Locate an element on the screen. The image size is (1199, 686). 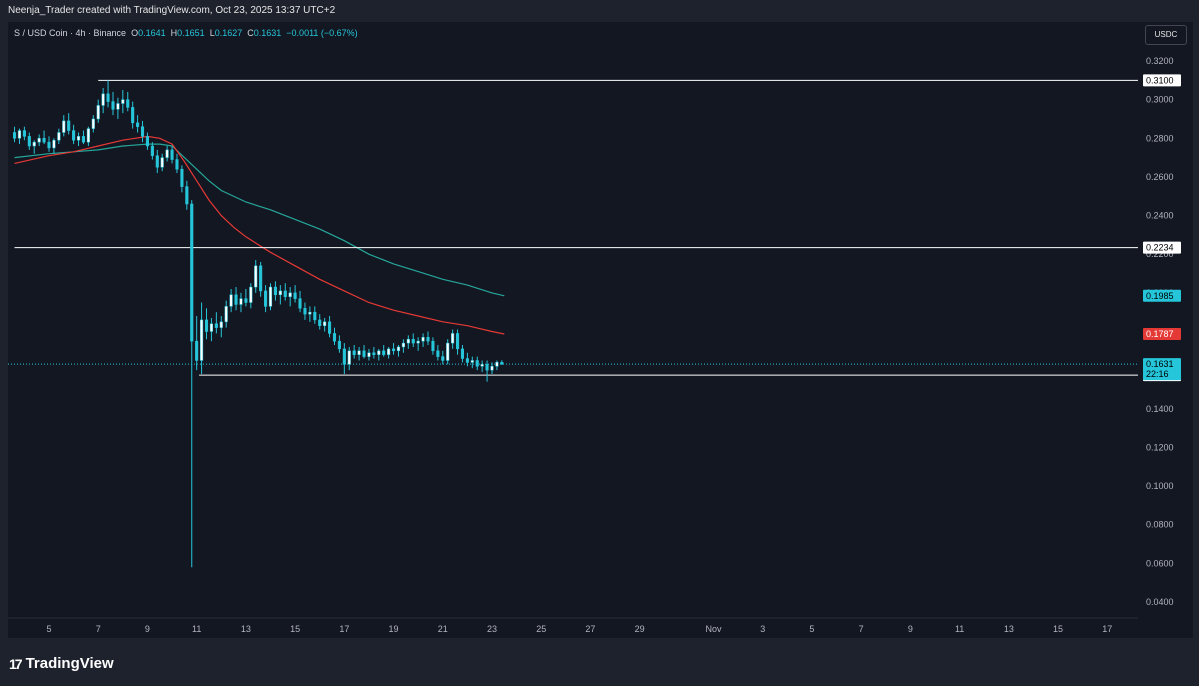
x-tick-label: 29 is located at coordinates (640, 629).